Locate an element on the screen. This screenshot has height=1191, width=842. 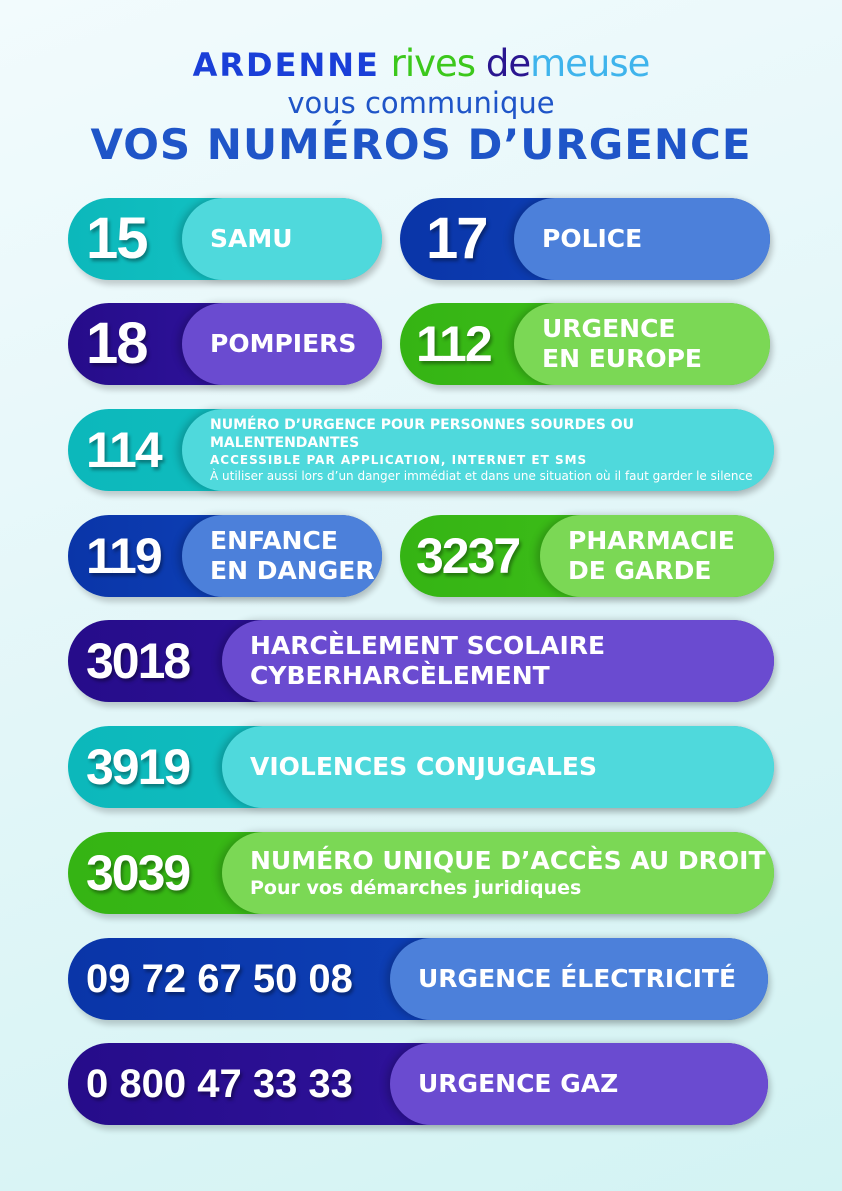
brand-ardenne: ARDENNE is located at coordinates (286, 65).